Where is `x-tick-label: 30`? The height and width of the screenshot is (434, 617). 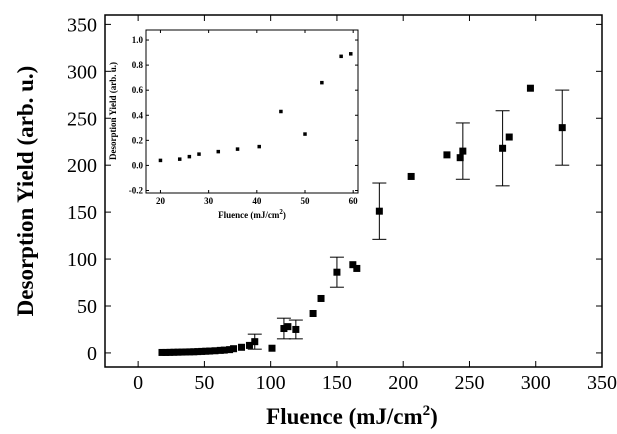 x-tick-label: 30 is located at coordinates (209, 201).